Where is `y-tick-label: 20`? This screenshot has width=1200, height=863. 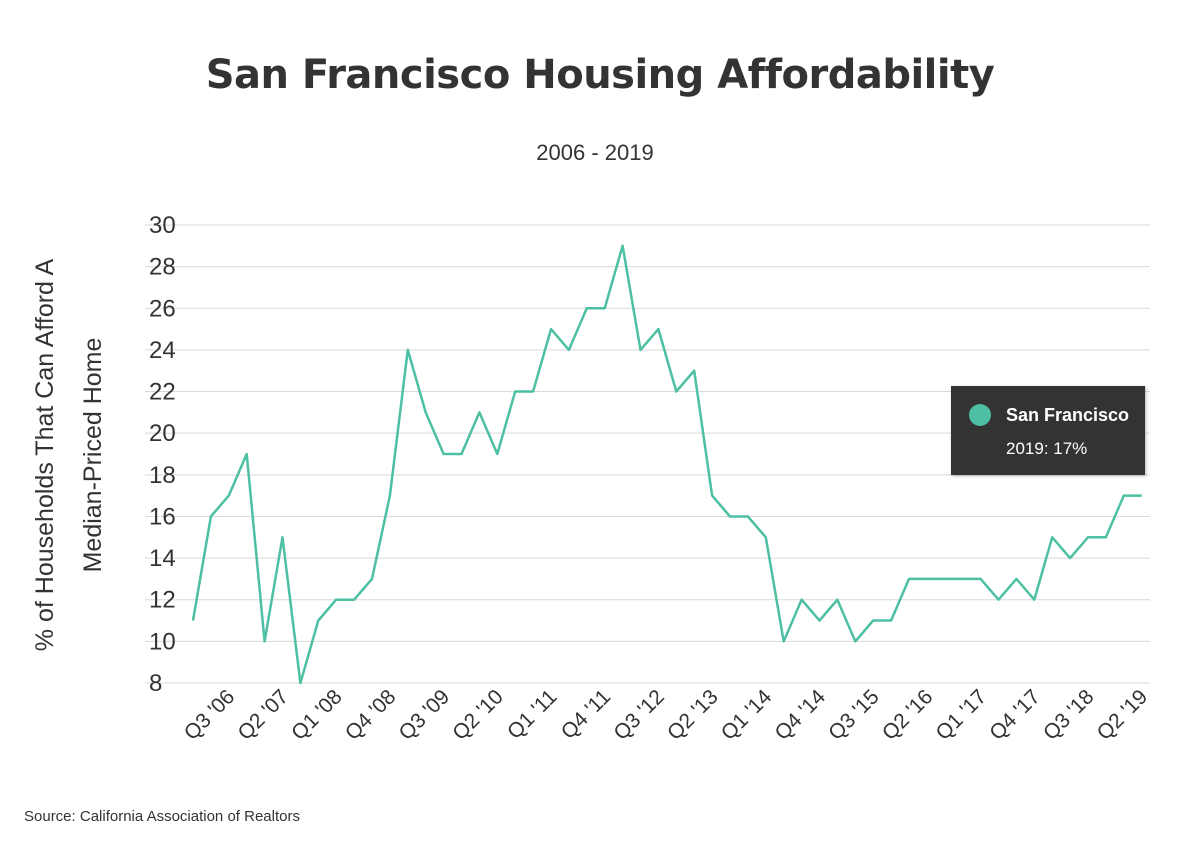 y-tick-label: 20 is located at coordinates (162, 433).